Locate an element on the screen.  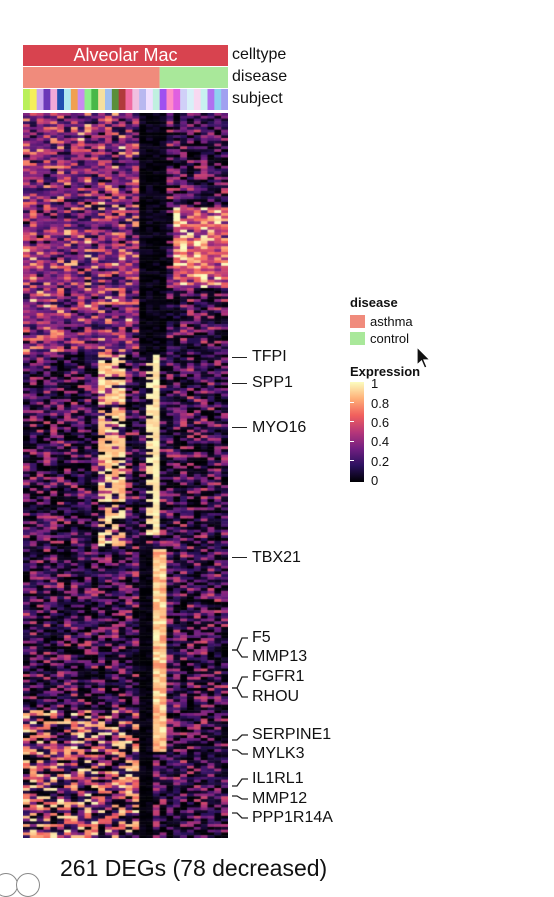
subject-annotation-bar is located at coordinates (125, 99).